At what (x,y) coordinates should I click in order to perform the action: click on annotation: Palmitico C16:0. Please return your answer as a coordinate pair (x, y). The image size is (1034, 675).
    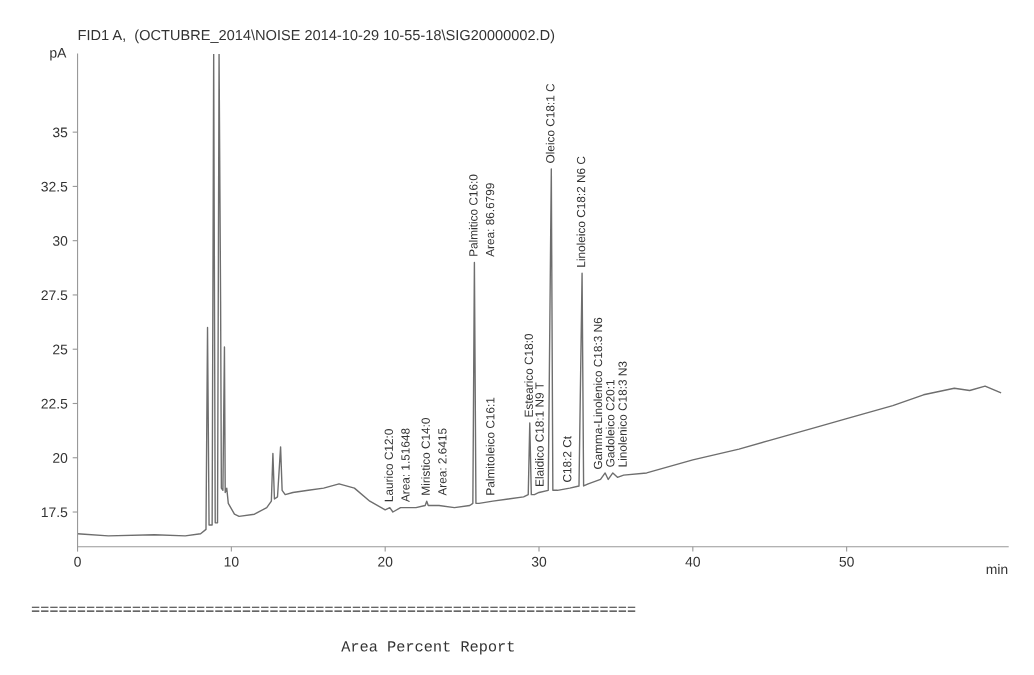
    Looking at the image, I should click on (473, 215).